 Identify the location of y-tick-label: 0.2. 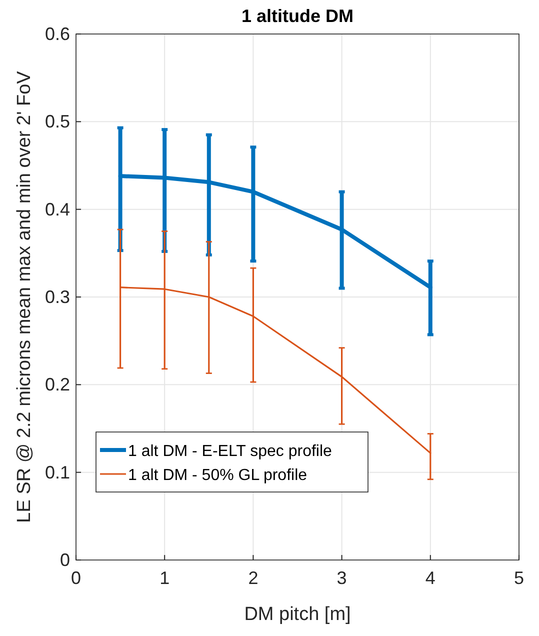
(57, 384).